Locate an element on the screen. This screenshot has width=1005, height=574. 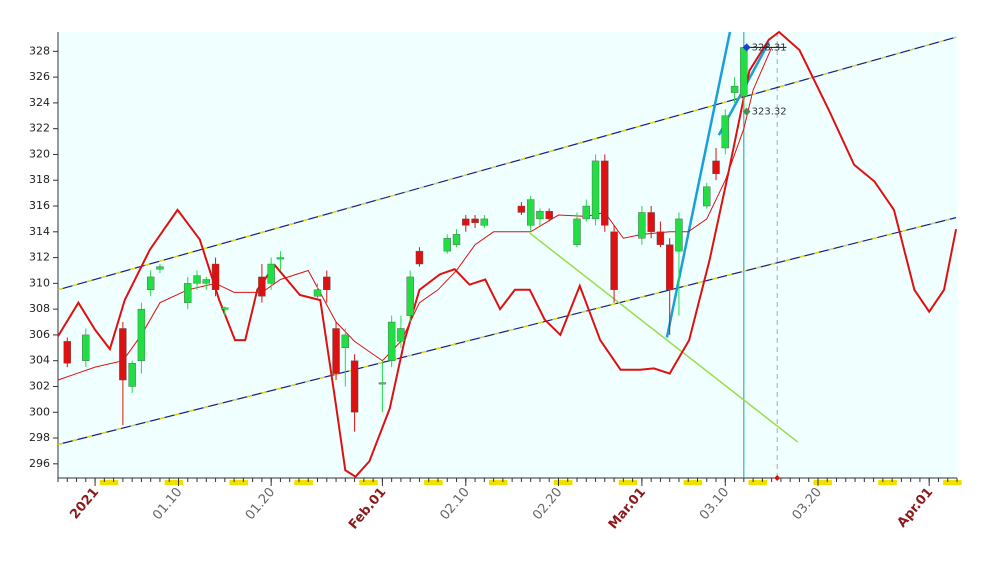
y-tick-label: 312 is located at coordinates (39, 257).